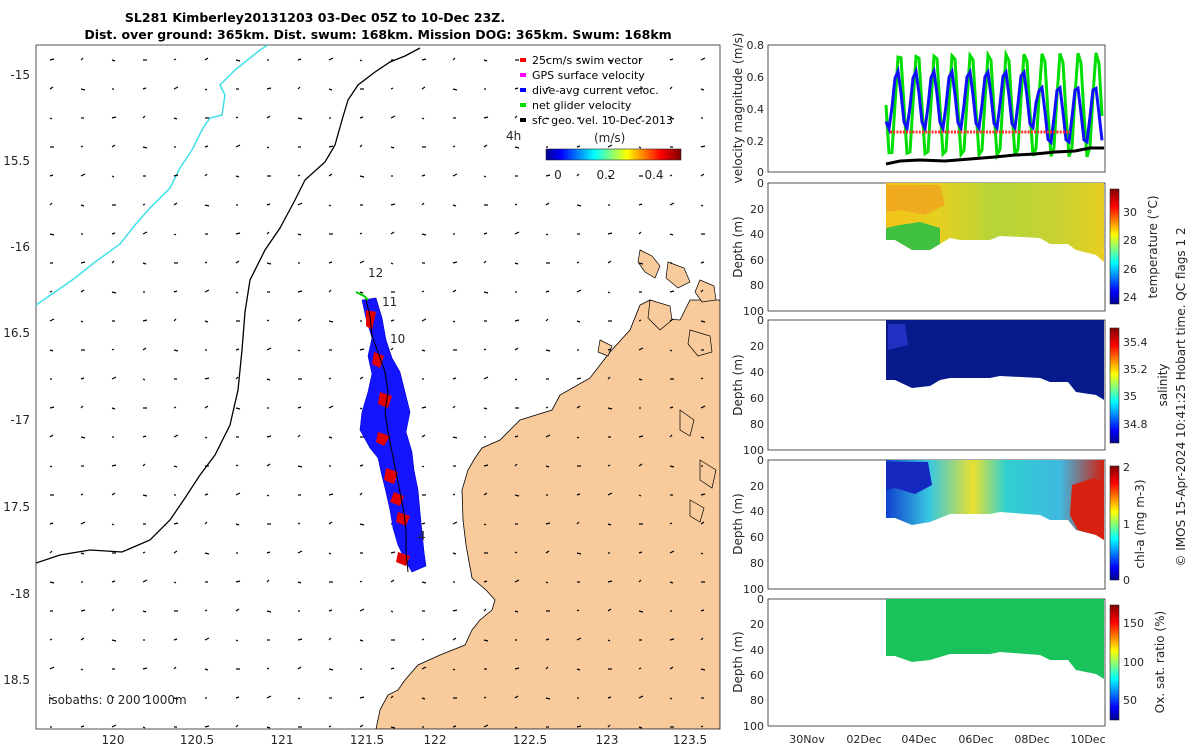 Image resolution: width=1200 pixels, height=750 pixels. Describe the element at coordinates (605, 175) in the screenshot. I see `map-colorbar-tick: 0.2` at that location.